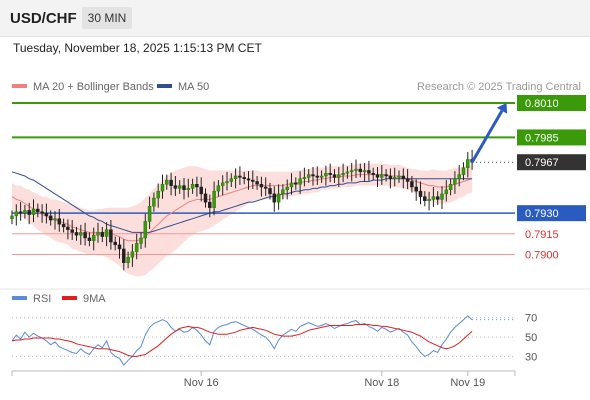 The height and width of the screenshot is (400, 590). Describe the element at coordinates (107, 18) in the screenshot. I see `timeframe-button: 30 MIN` at that location.